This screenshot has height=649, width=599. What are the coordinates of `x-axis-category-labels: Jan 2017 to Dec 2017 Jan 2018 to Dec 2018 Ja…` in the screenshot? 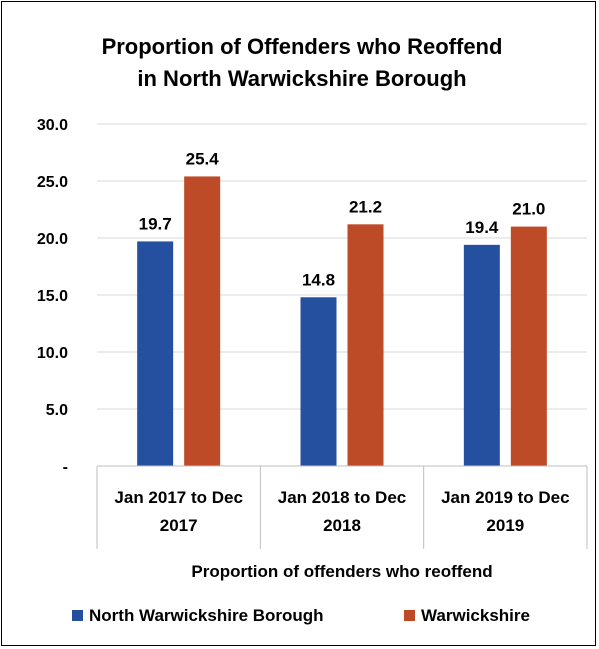 It's located at (341, 511).